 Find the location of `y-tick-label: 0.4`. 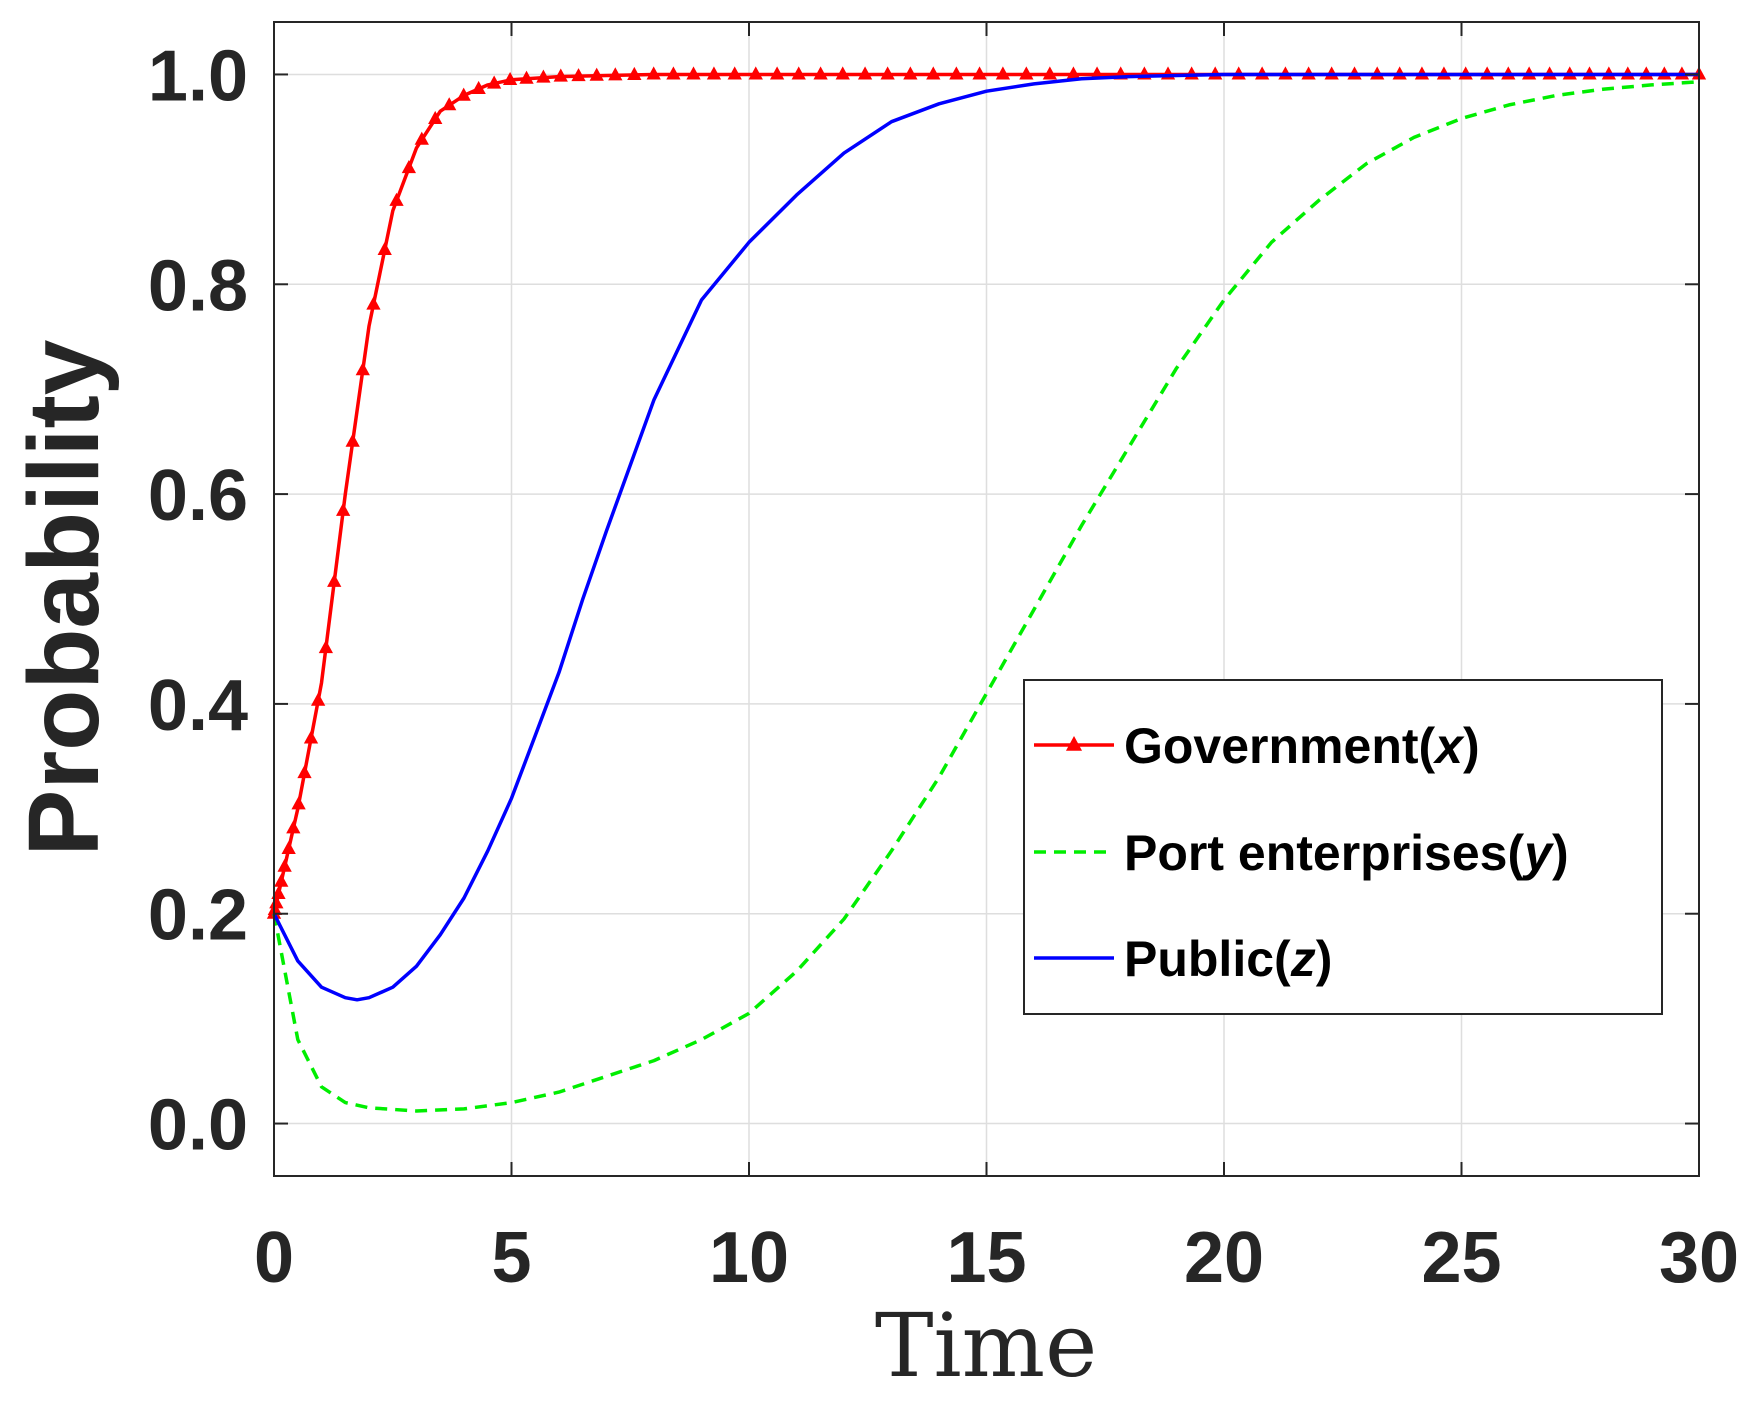

y-tick-label: 0.4 is located at coordinates (198, 706).